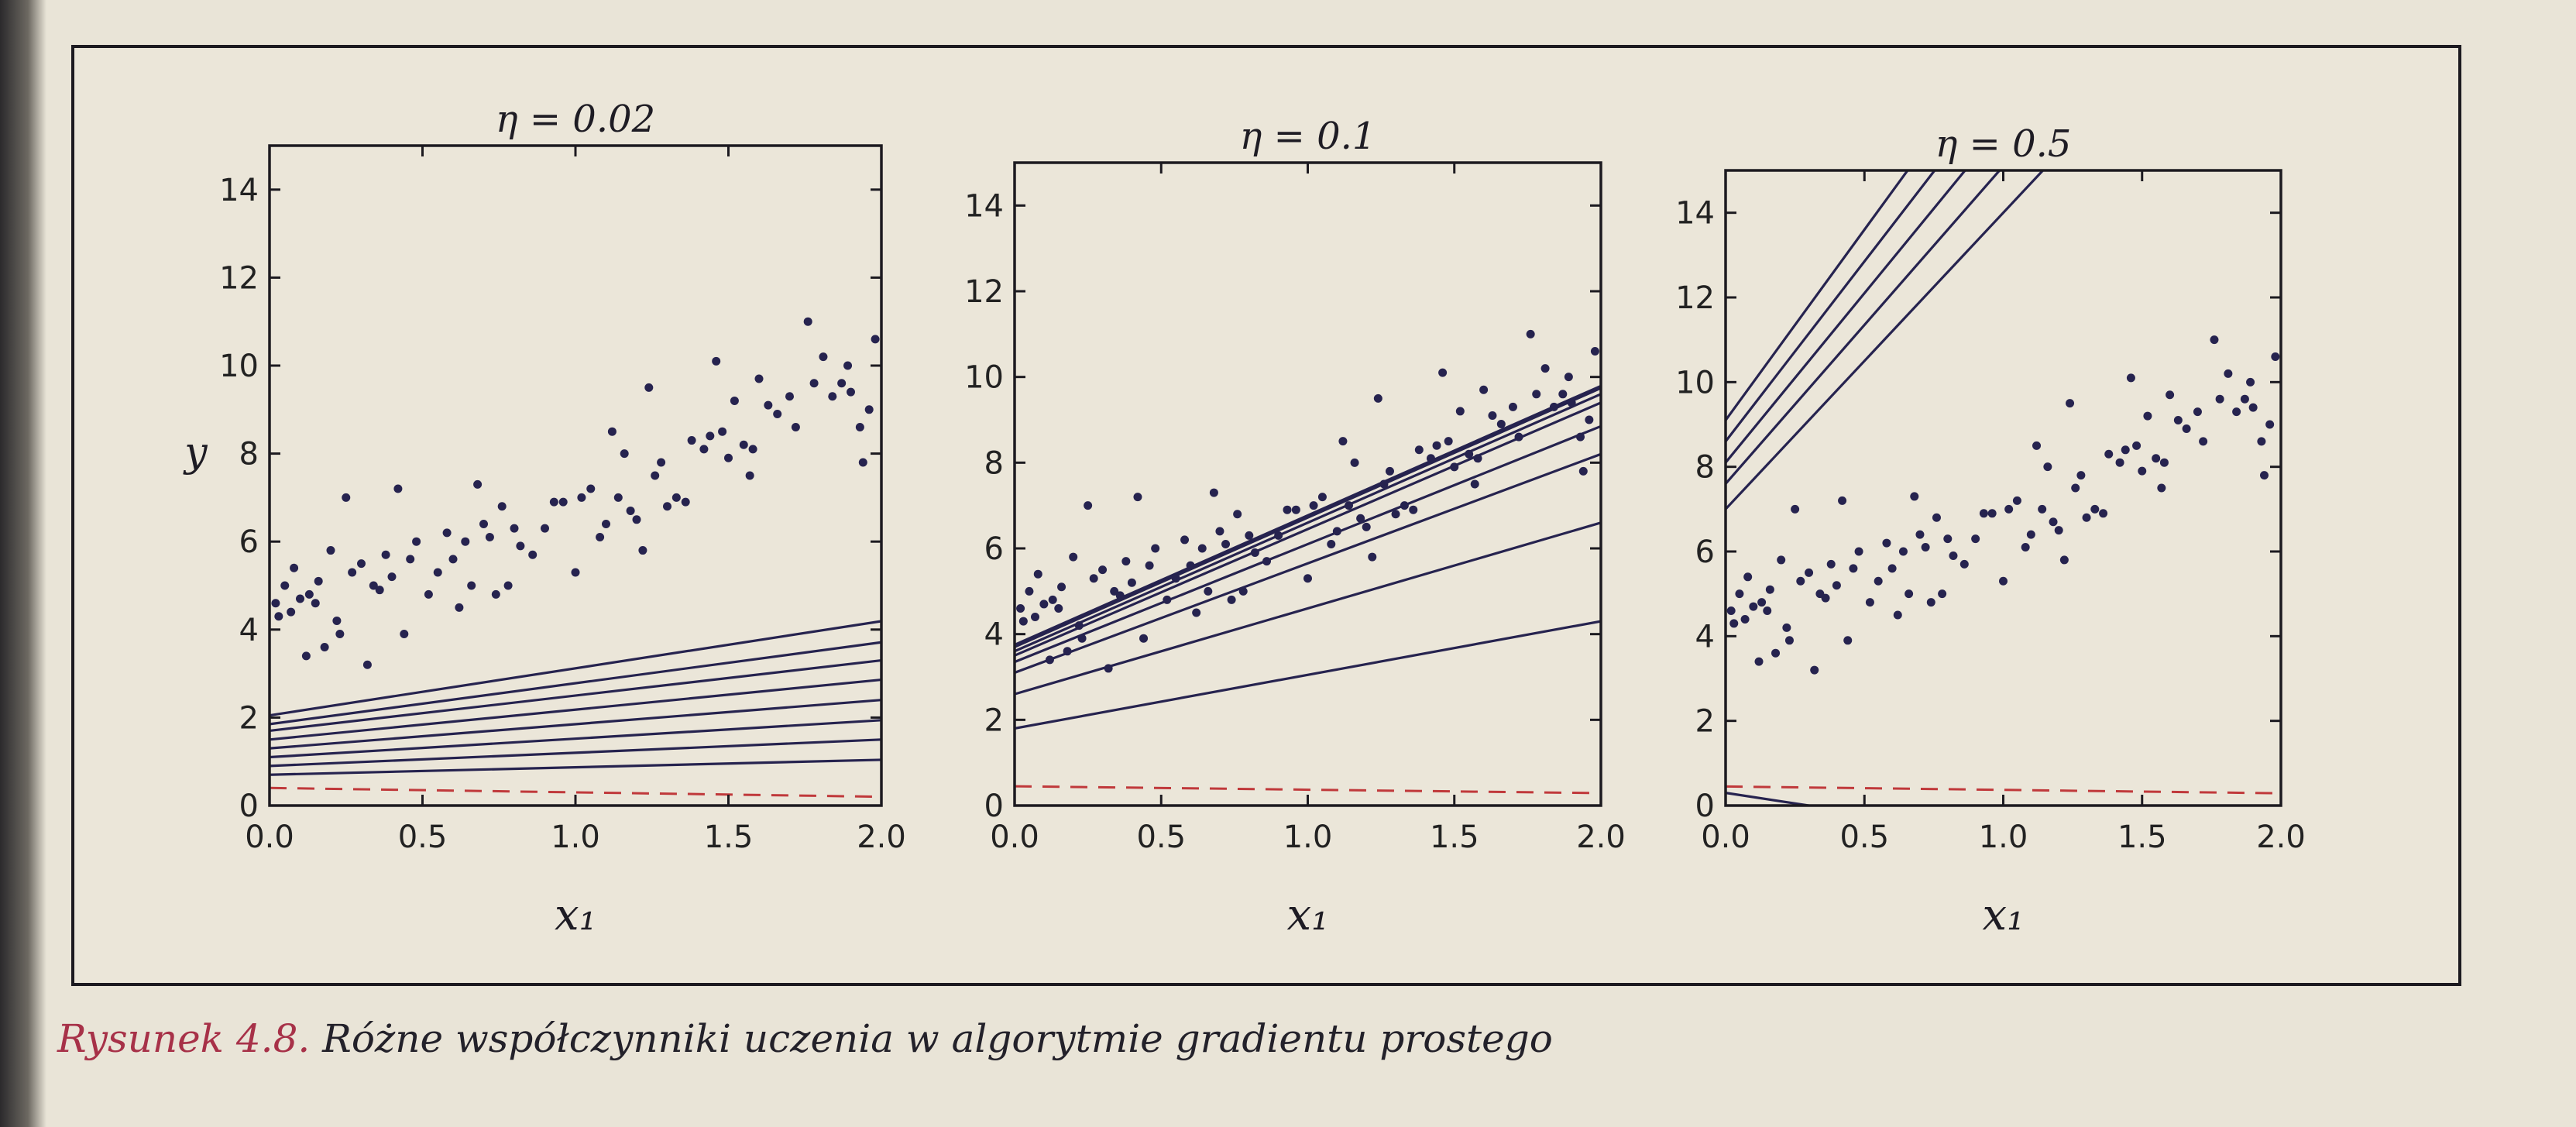  What do you see at coordinates (1695, 382) in the screenshot?
I see `y-tick-label: 10` at bounding box center [1695, 382].